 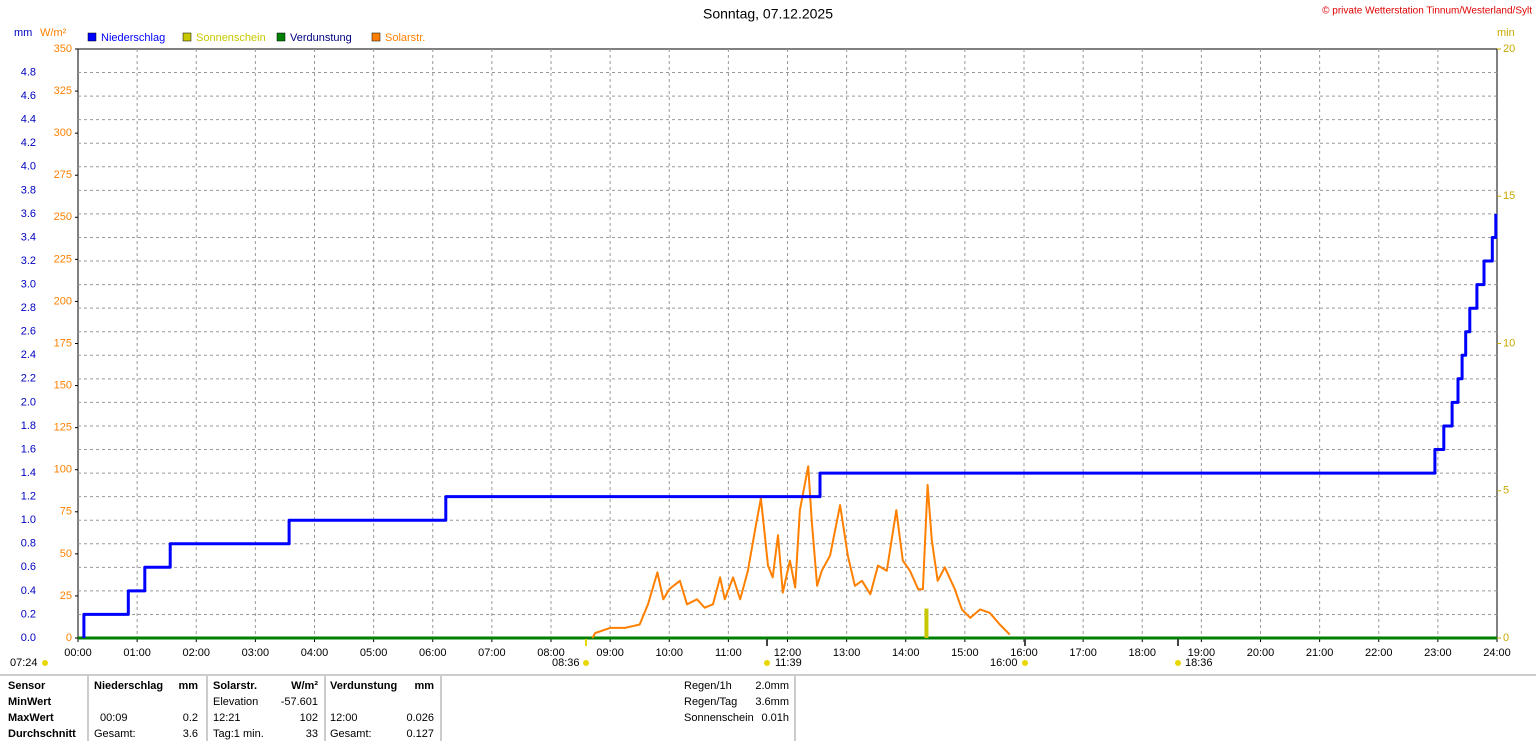 I want to click on y2-tick-label: 200, so click(x=63, y=301).